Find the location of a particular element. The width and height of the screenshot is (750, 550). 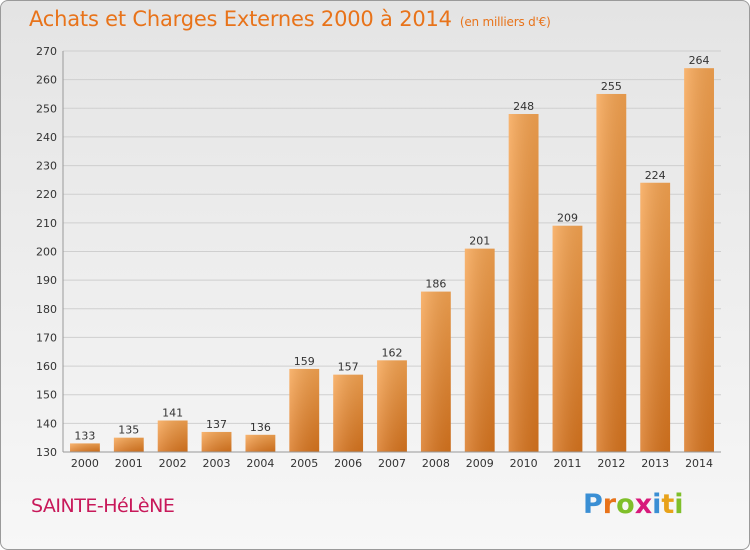

x-tick-label: 2007 is located at coordinates (392, 463).